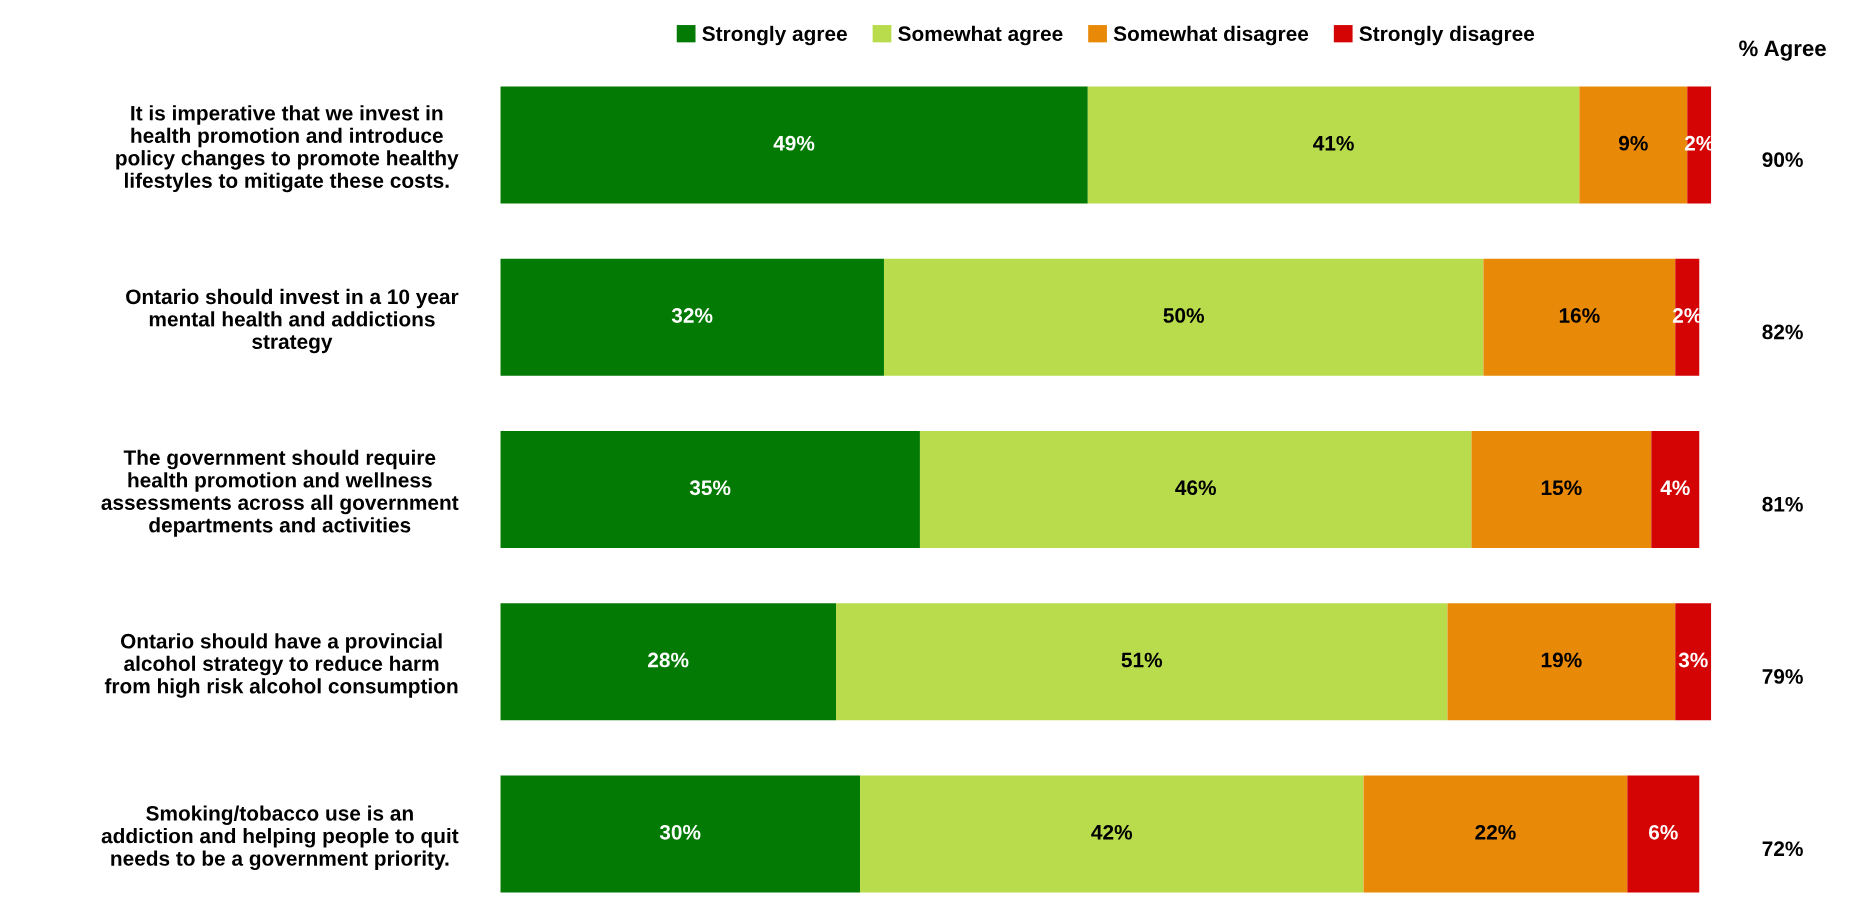  I want to click on legend-label: Strongly disagree, so click(1447, 35).